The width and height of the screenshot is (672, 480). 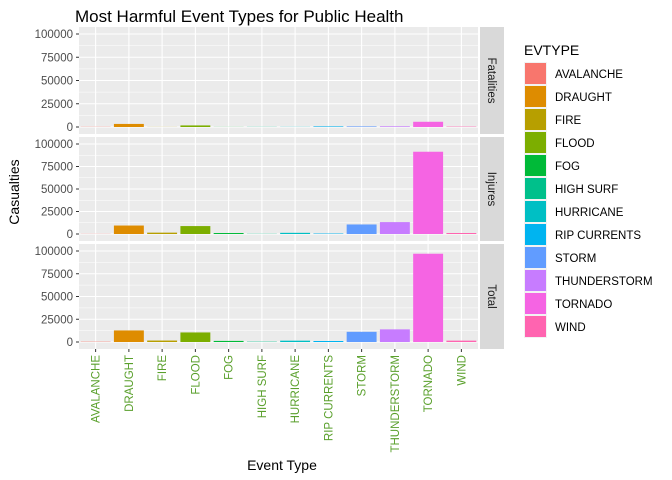 I want to click on facet-strip-label: Fatalities, so click(x=491, y=80).